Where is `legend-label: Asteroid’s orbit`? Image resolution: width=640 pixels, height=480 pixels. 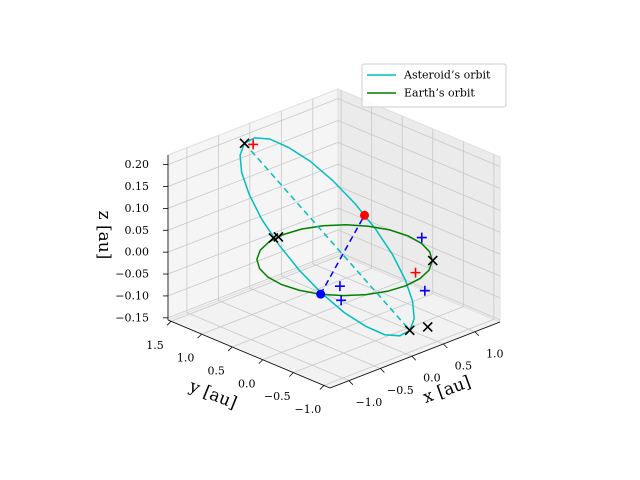
legend-label: Asteroid’s orbit is located at coordinates (447, 75).